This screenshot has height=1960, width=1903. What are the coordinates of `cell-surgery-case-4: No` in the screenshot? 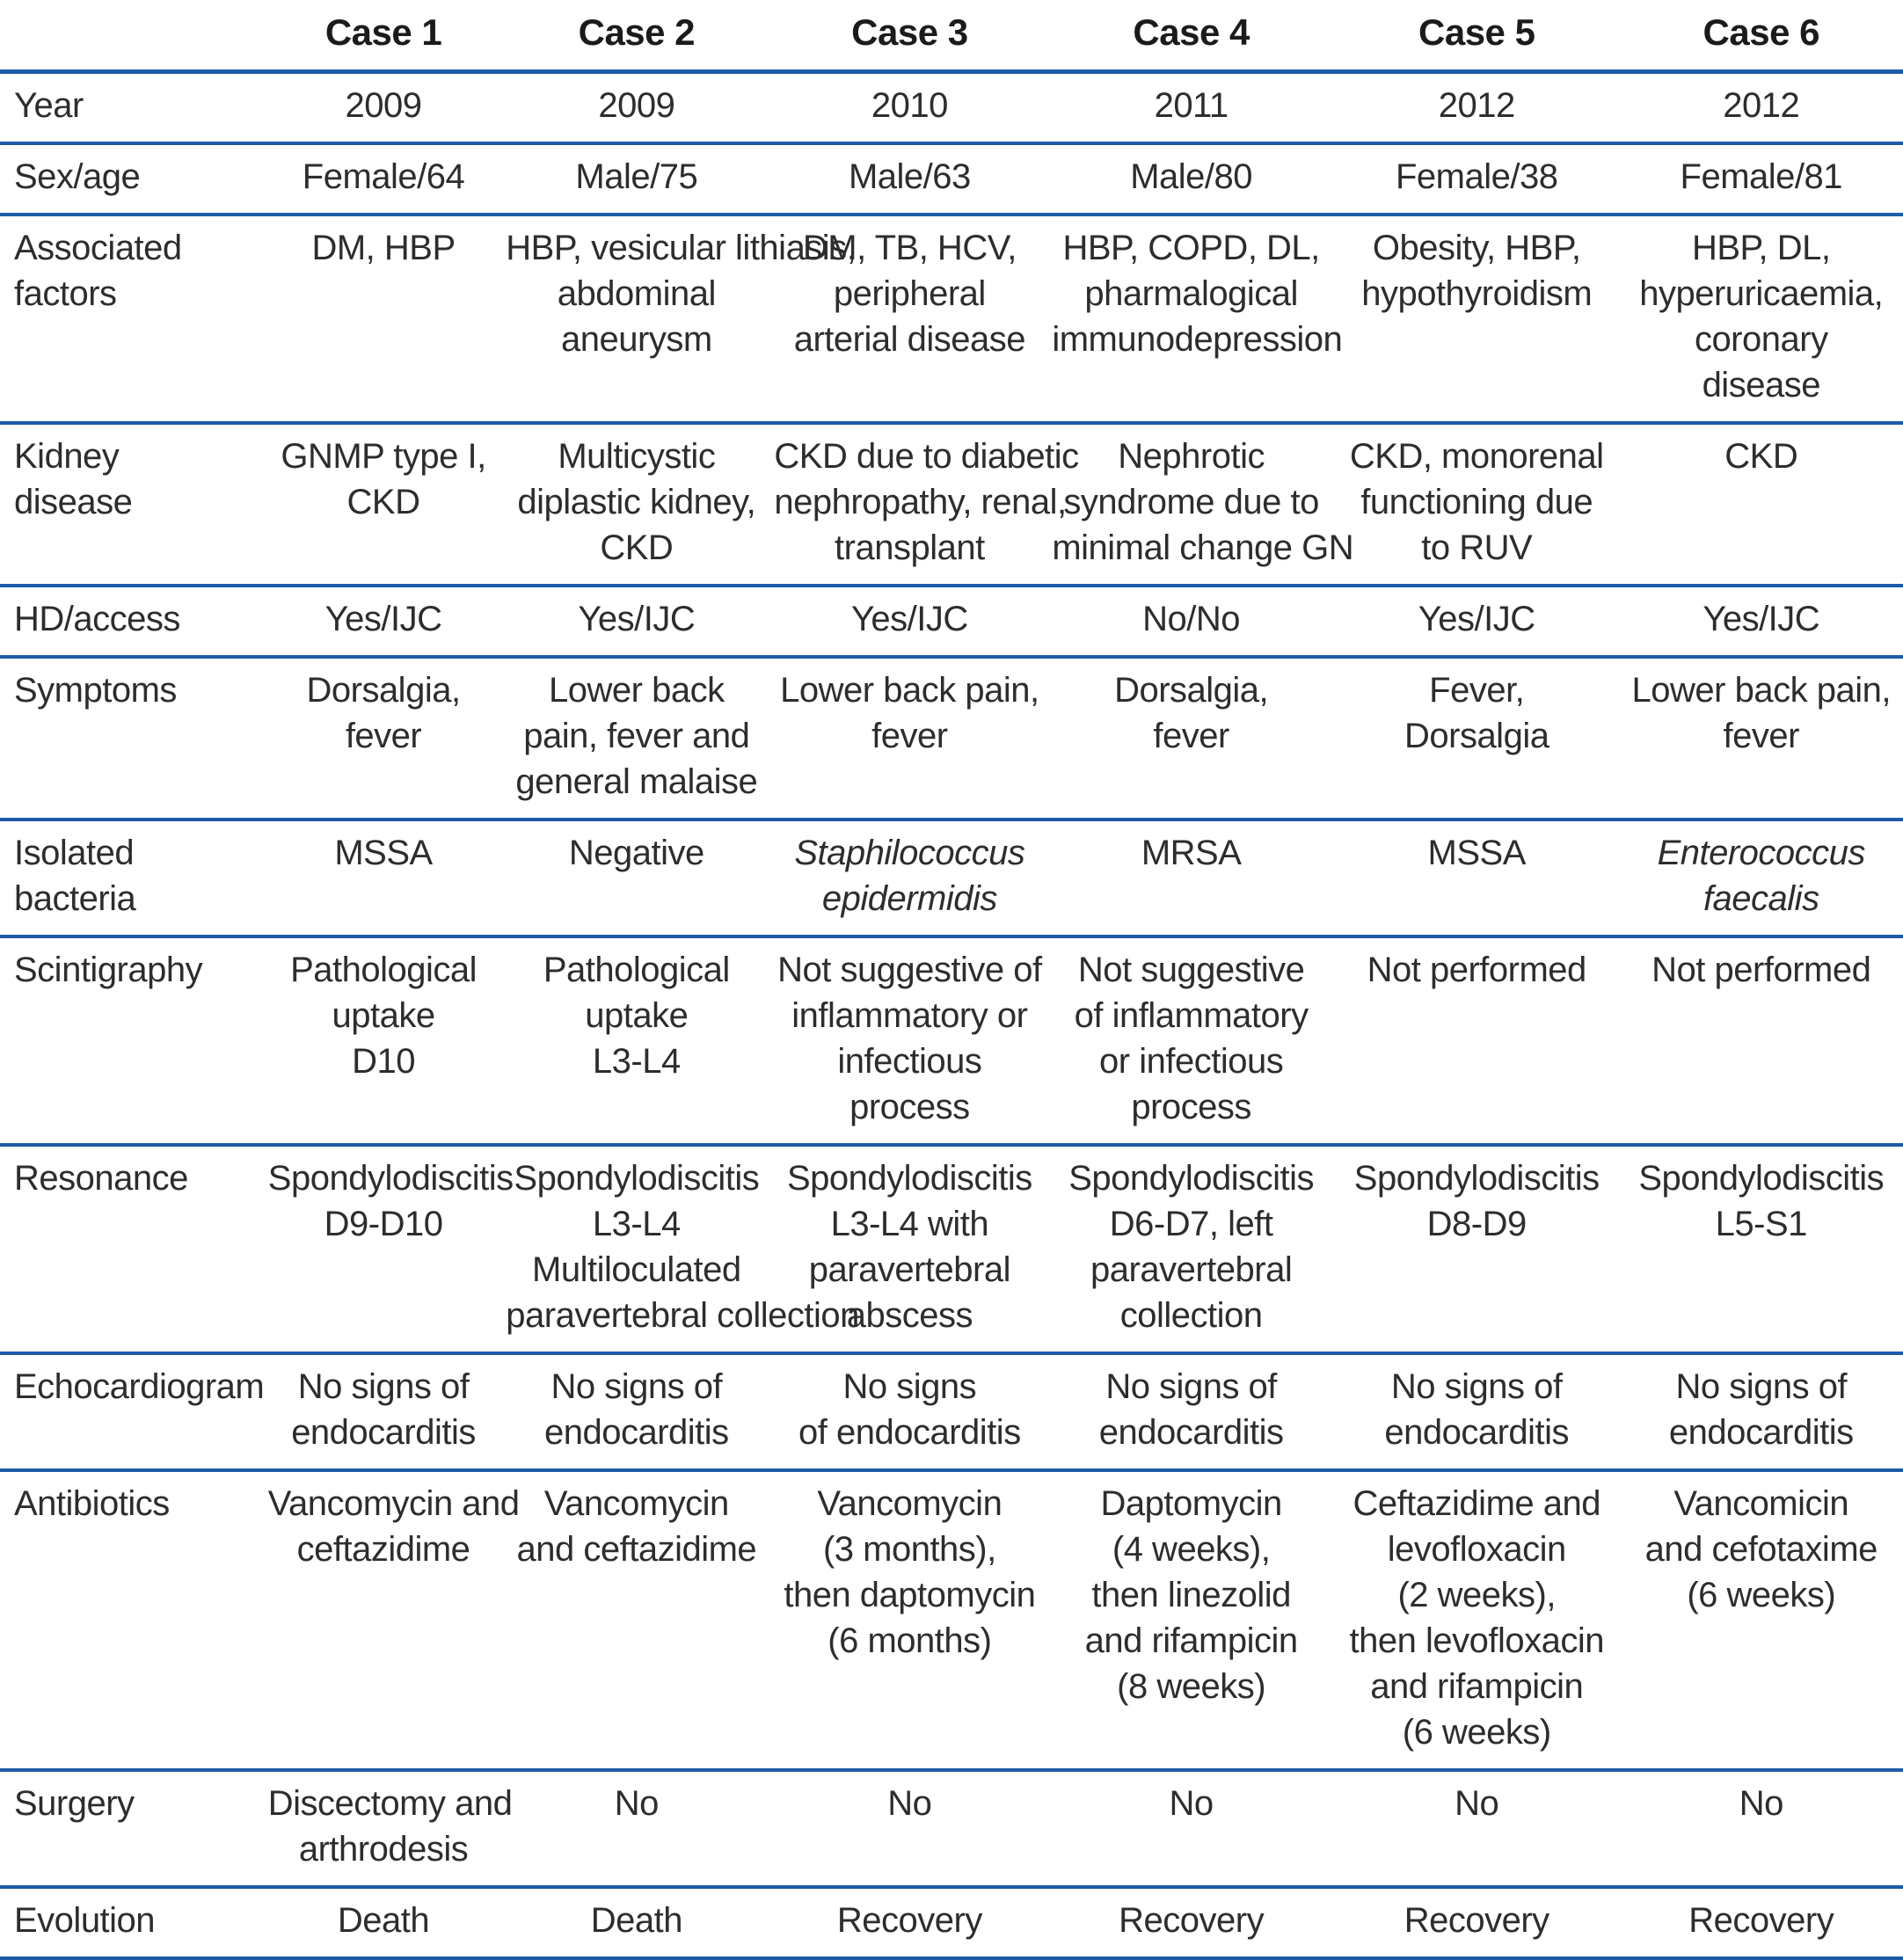 It's located at (1191, 1829).